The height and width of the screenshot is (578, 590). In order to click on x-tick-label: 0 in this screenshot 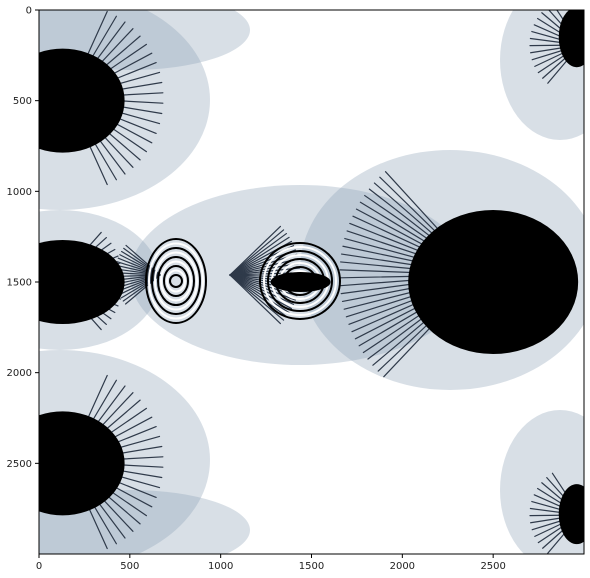, I will do `click(39, 566)`.